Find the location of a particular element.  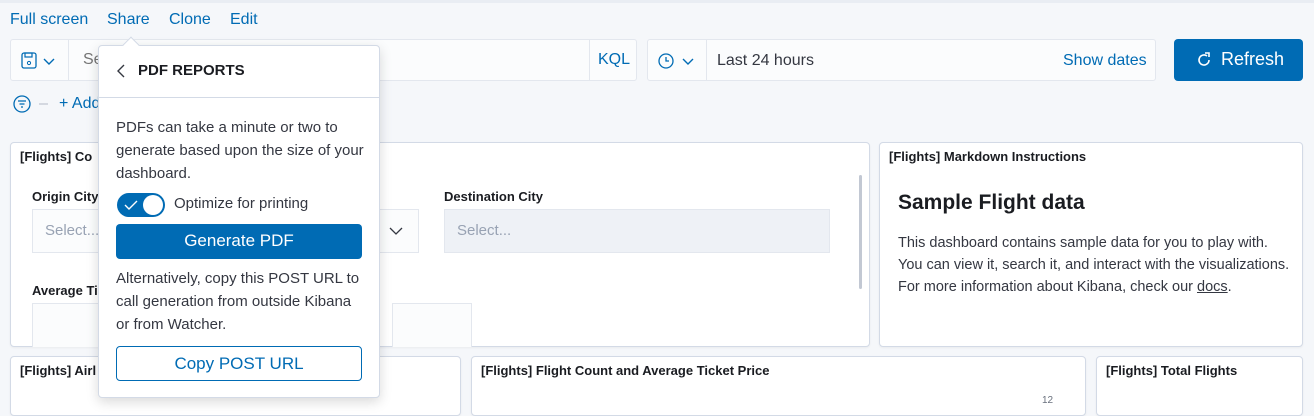

date-picker: Last 24 hours Show dates is located at coordinates (901, 60).